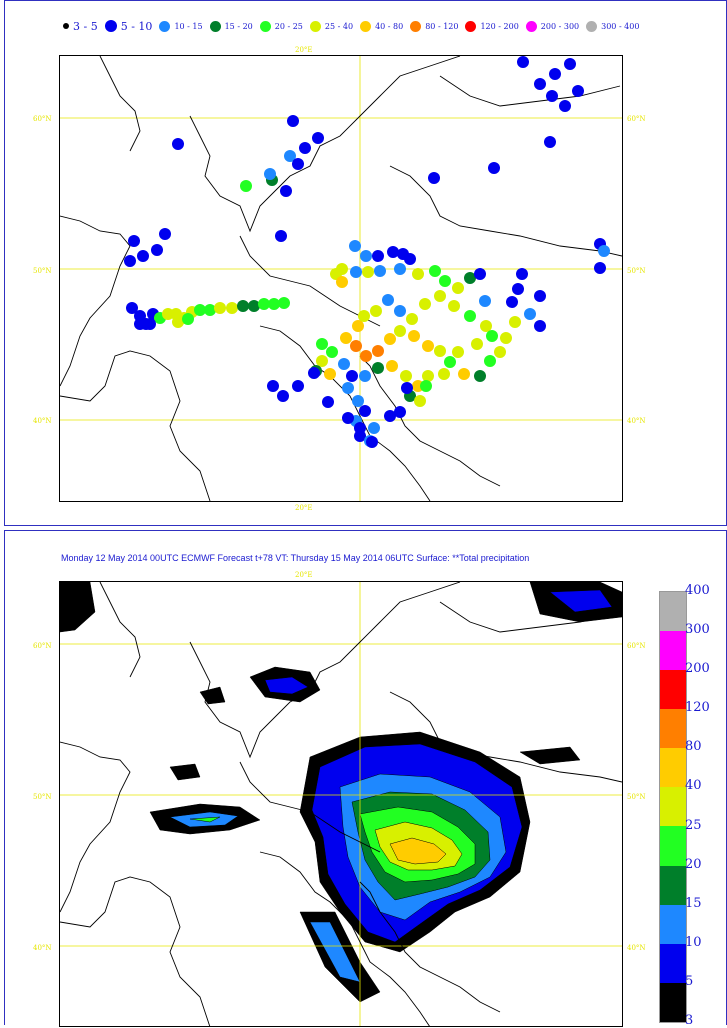 This screenshot has height=1028, width=727. I want to click on top-lat-50: 50°N, so click(42, 271).